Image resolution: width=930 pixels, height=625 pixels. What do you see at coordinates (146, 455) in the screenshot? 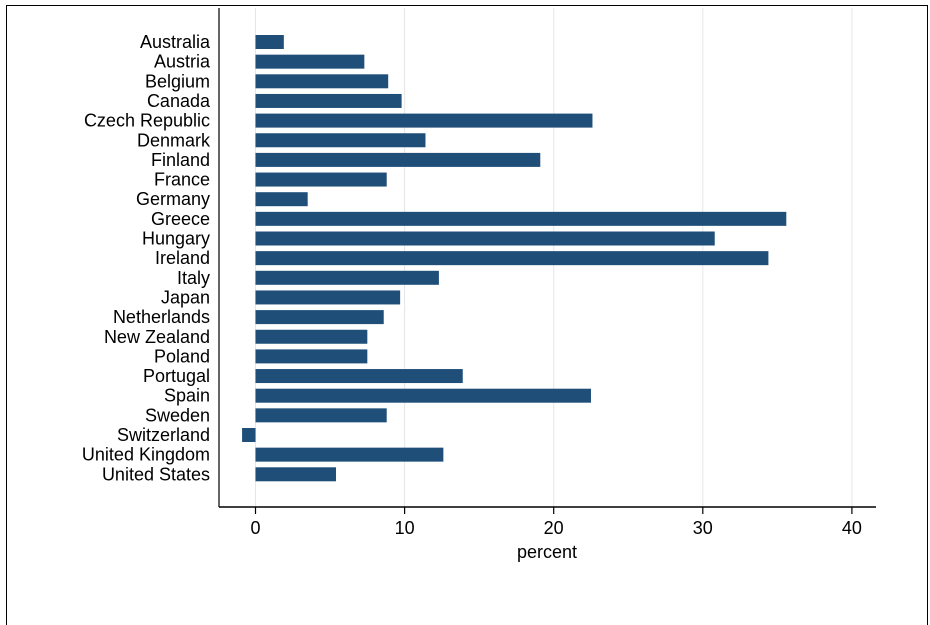
I see `category-label: United Kingdom` at bounding box center [146, 455].